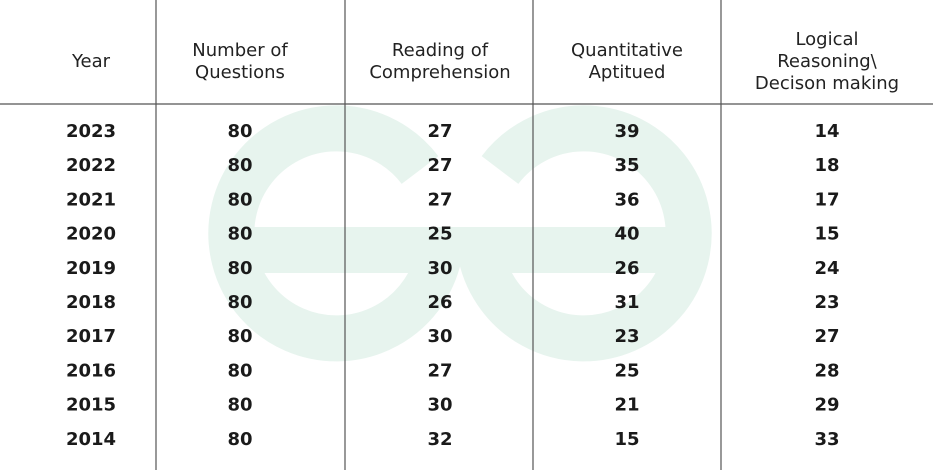  I want to click on cell: 2018, so click(91, 302).